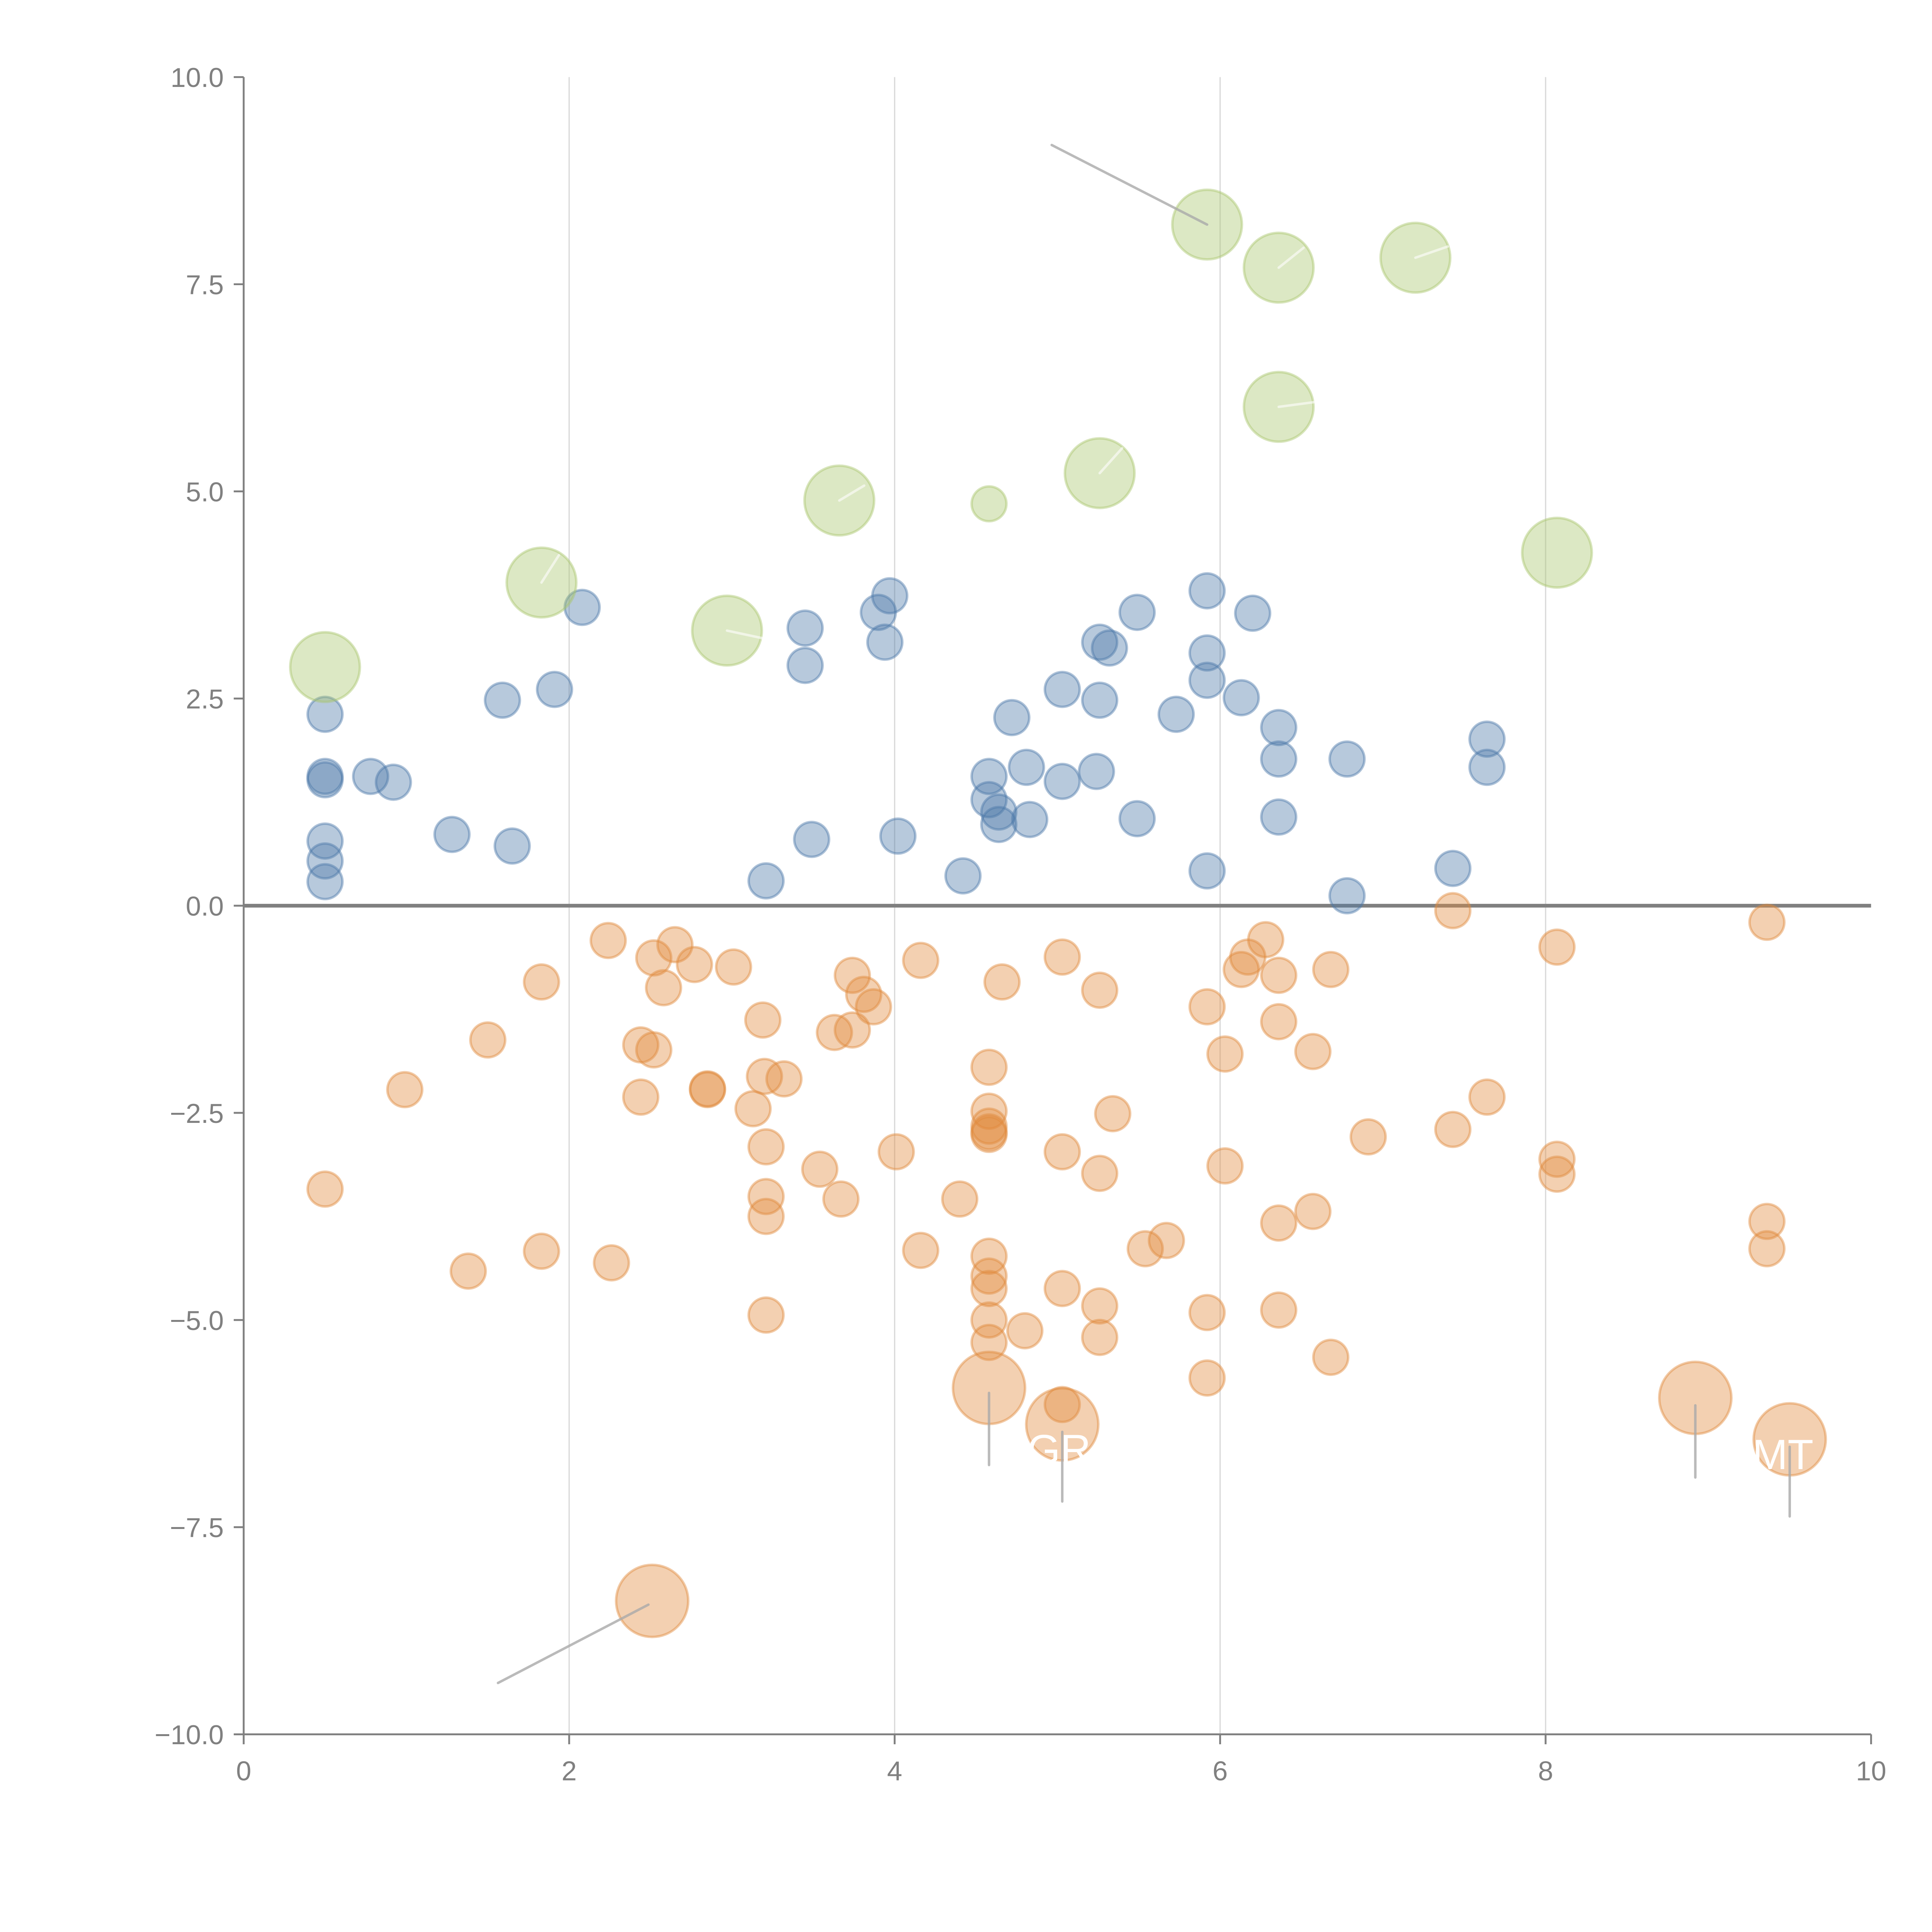  Describe the element at coordinates (197, 1527) in the screenshot. I see `y-tick-label: −7.5` at that location.